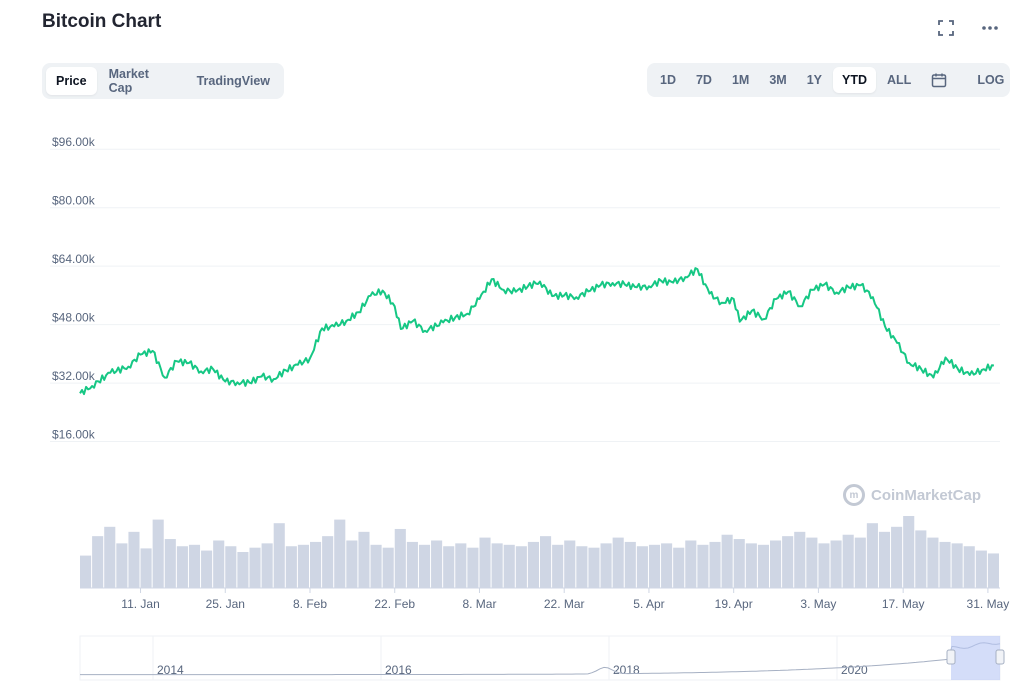  What do you see at coordinates (648, 604) in the screenshot?
I see `x-tick-label: 5. Apr` at bounding box center [648, 604].